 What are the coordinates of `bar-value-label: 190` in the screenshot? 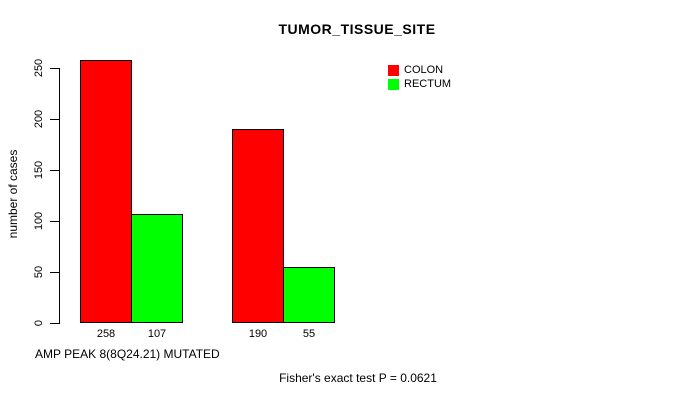 It's located at (258, 334).